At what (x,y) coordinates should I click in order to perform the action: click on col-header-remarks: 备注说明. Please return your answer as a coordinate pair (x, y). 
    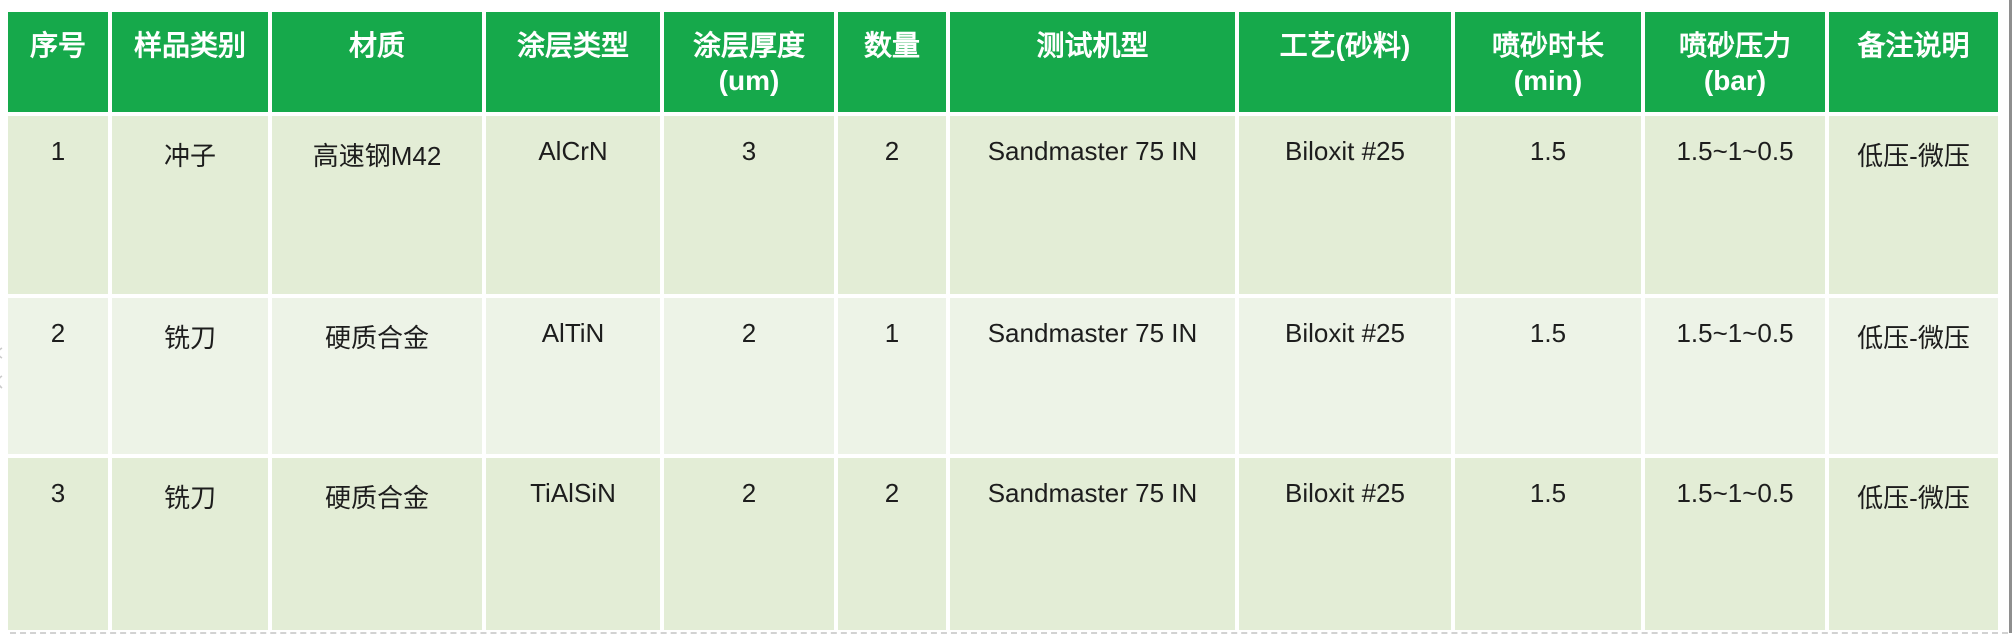
    Looking at the image, I should click on (1913, 62).